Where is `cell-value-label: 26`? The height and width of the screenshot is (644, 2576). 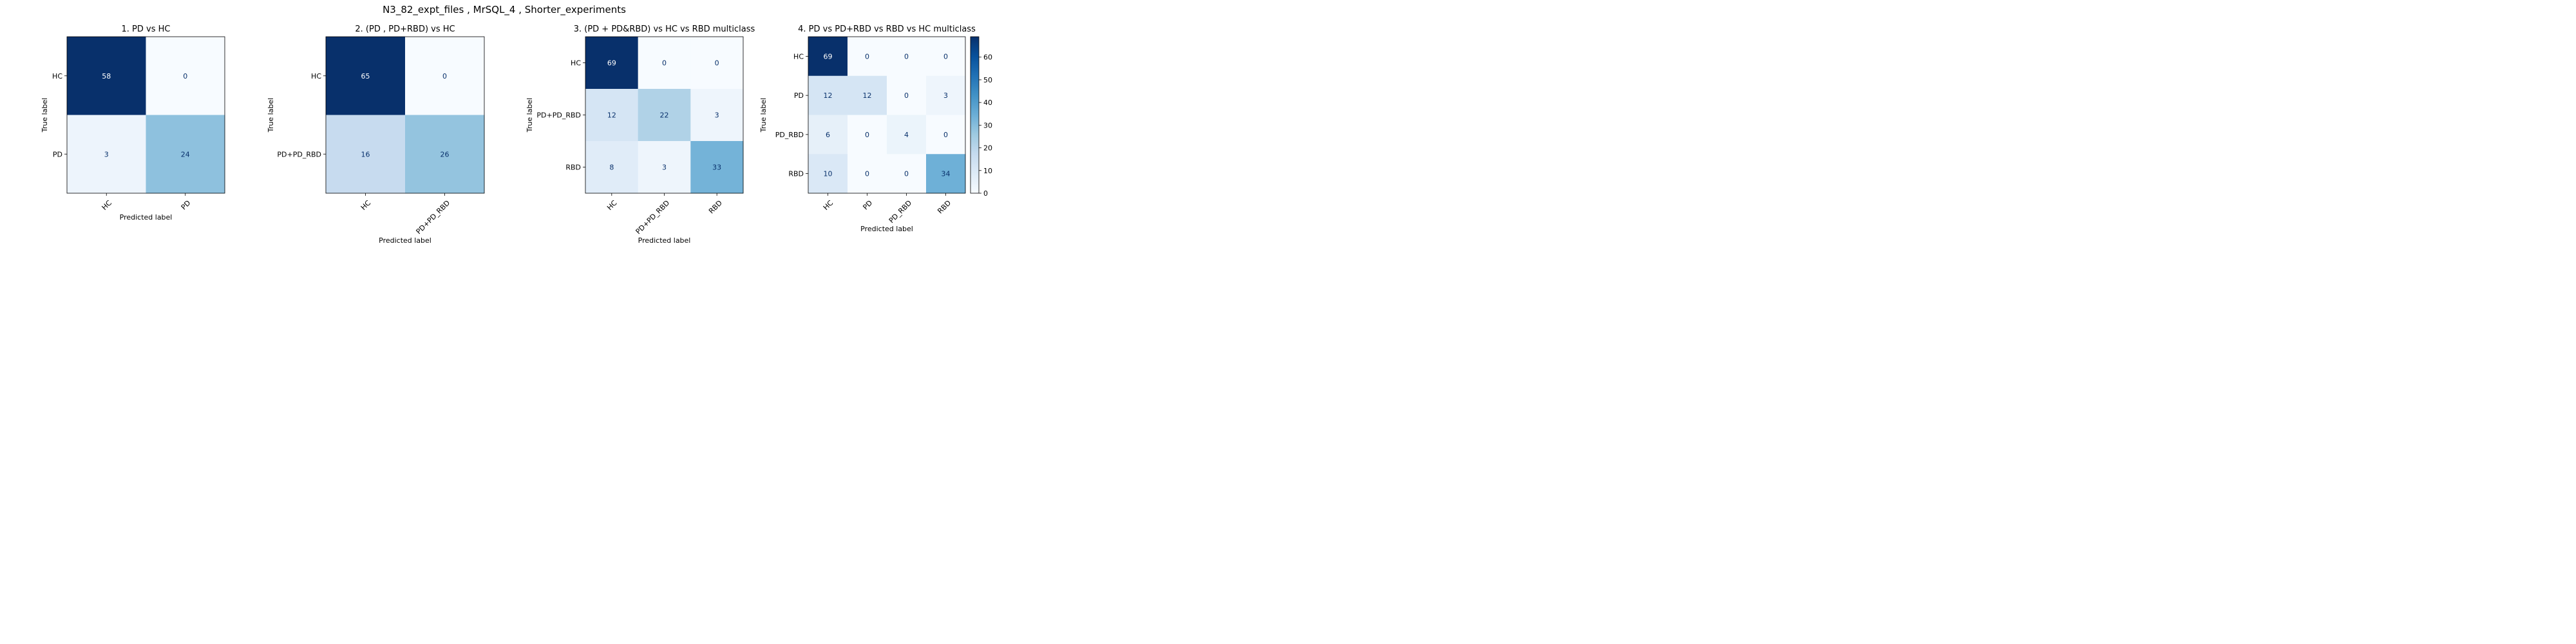
cell-value-label: 26 is located at coordinates (445, 154).